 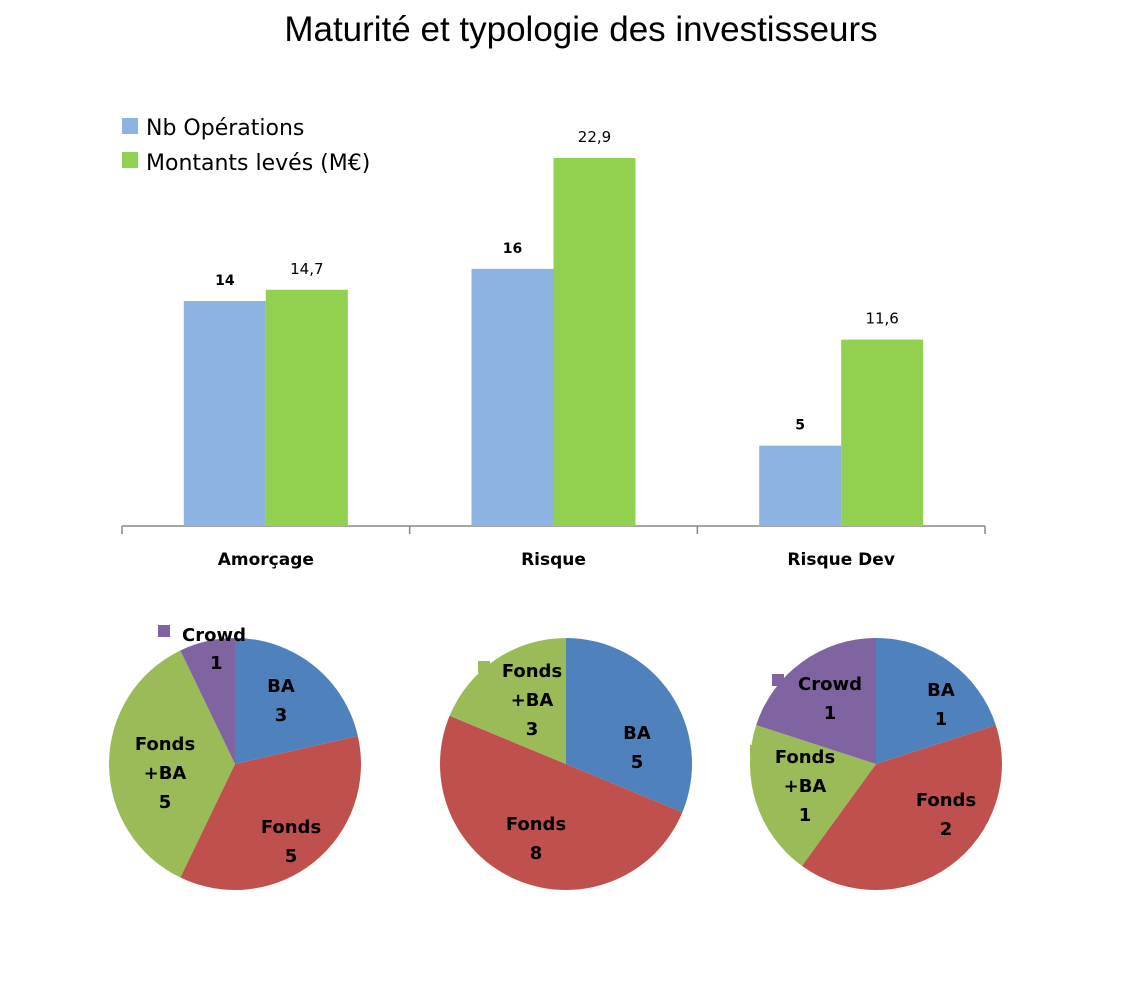 What do you see at coordinates (581, 29) in the screenshot?
I see `page-title: Maturité et typologie des investisseurs` at bounding box center [581, 29].